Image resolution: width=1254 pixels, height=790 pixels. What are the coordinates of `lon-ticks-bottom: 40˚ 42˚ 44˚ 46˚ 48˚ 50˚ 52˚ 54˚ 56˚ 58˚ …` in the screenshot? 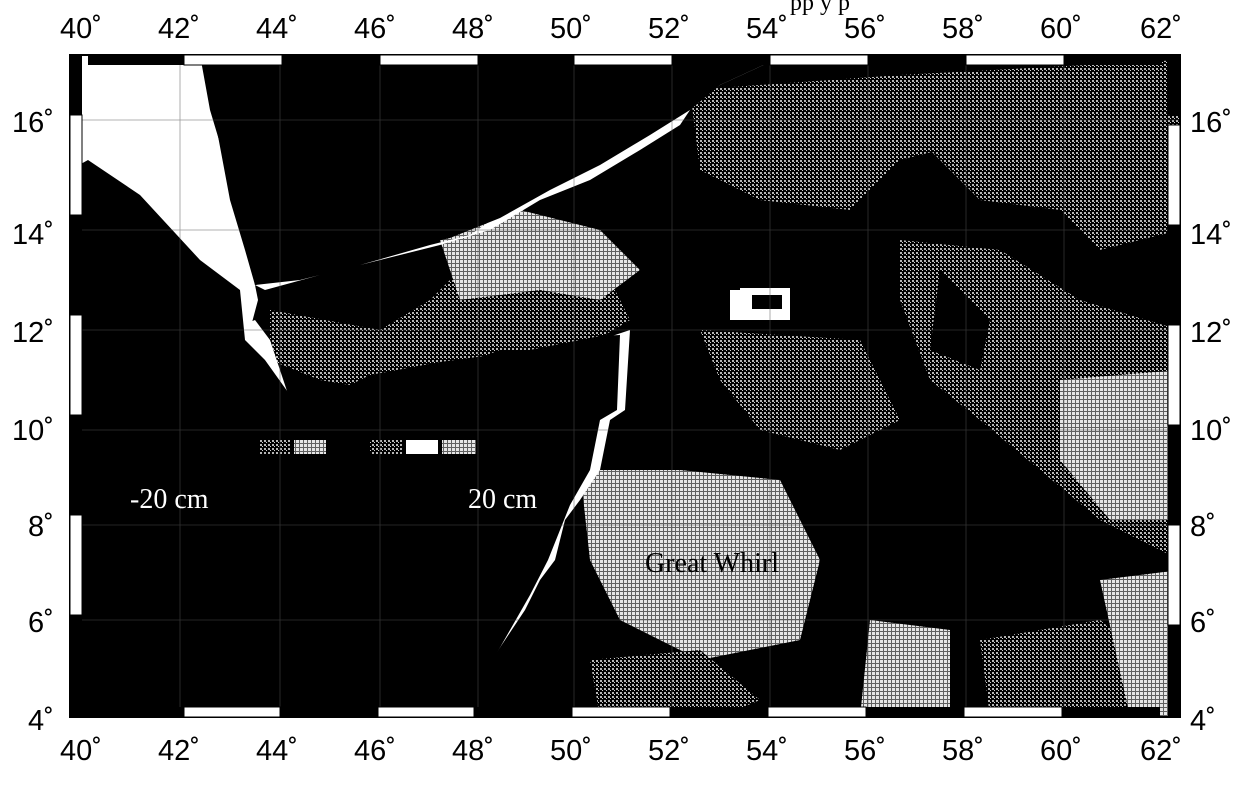 It's located at (621, 751).